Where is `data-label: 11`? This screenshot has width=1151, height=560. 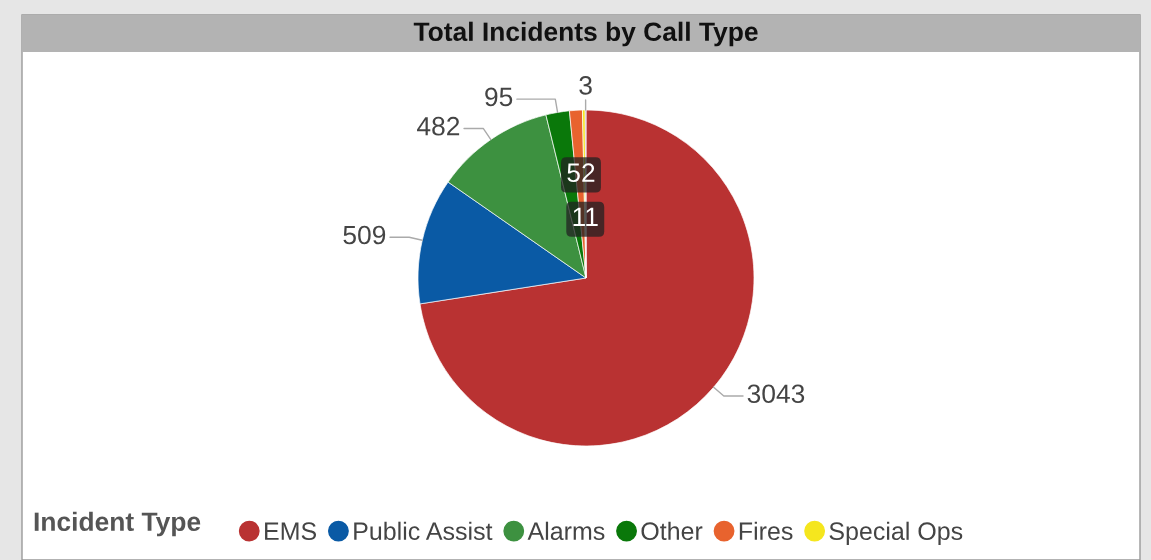
data-label: 11 is located at coordinates (585, 217).